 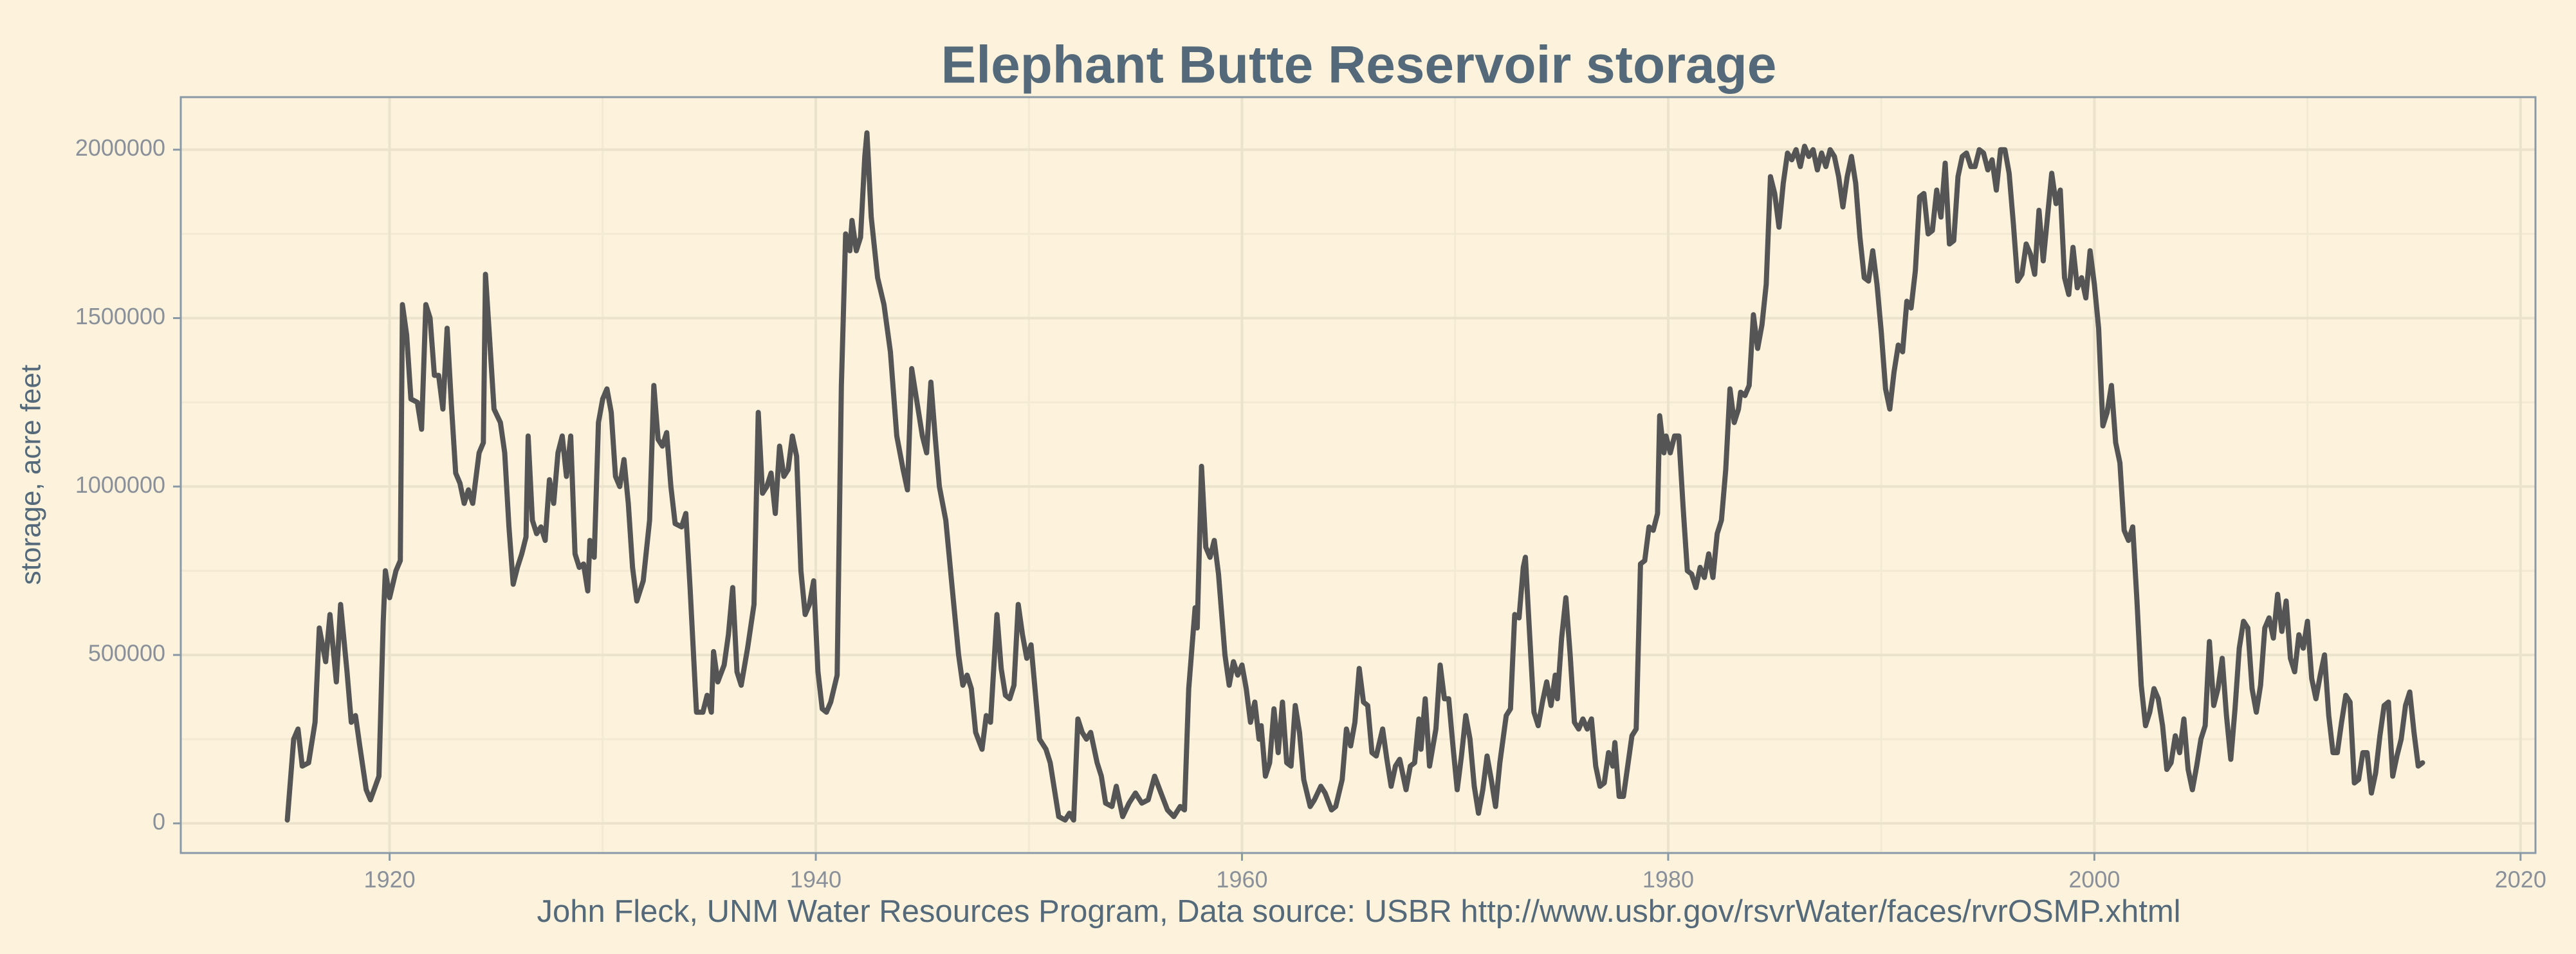 What do you see at coordinates (120, 147) in the screenshot?
I see `y-tick-label: 2000000` at bounding box center [120, 147].